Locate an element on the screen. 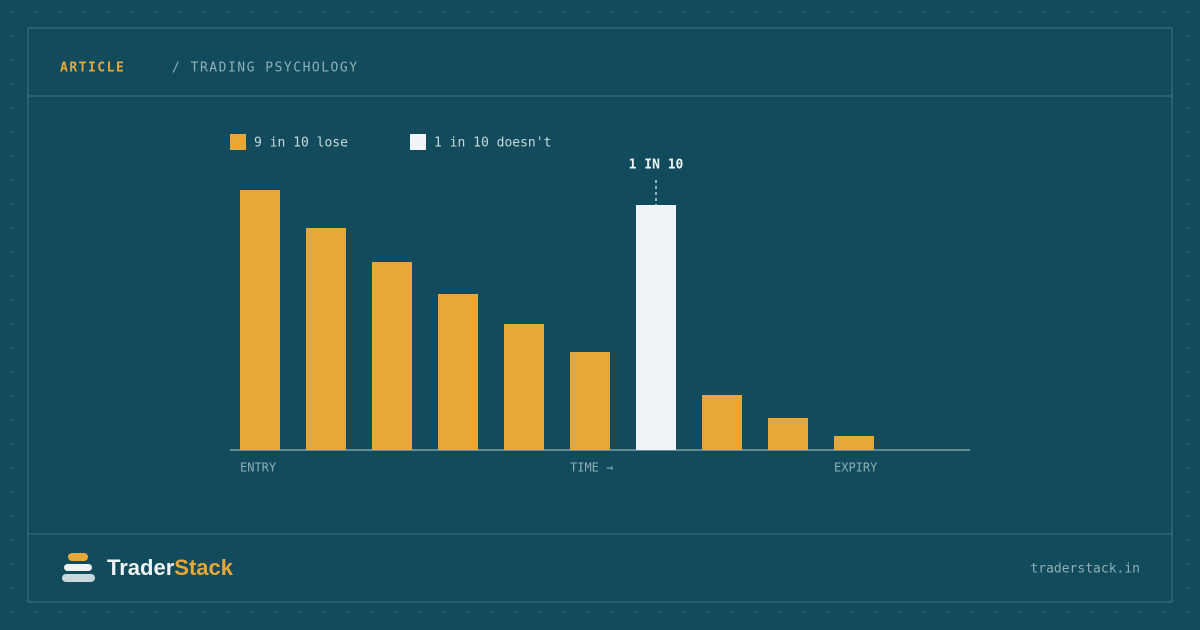 The image size is (1200, 630). x-tick-label: ENTRY is located at coordinates (258, 468).